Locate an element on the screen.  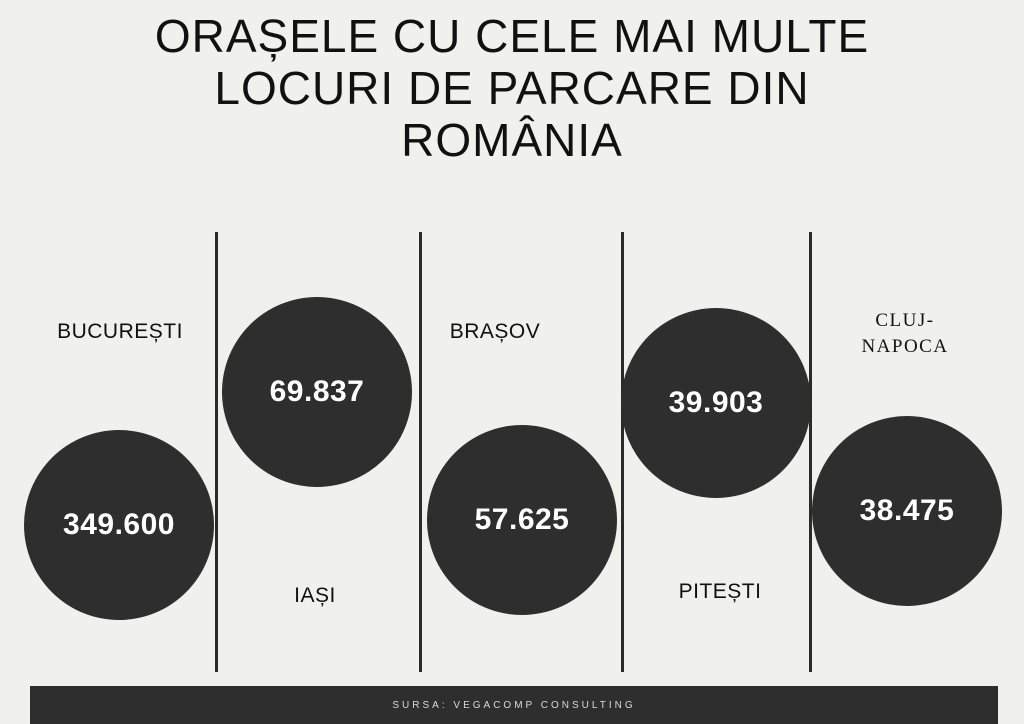
value-circle-cluj-napoca: 38.475 is located at coordinates (907, 511).